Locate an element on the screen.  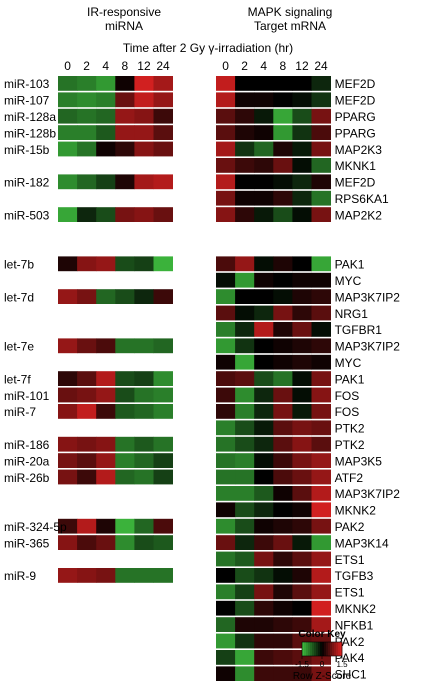
mrna-row-label: ETS1 is located at coordinates (350, 560).